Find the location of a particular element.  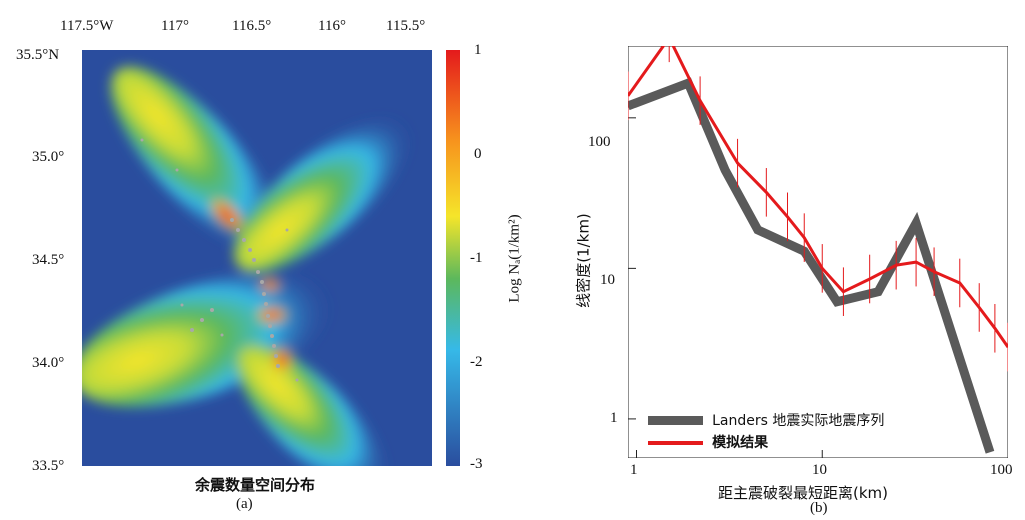

colorbar-tick-label: -3 is located at coordinates (476, 464).